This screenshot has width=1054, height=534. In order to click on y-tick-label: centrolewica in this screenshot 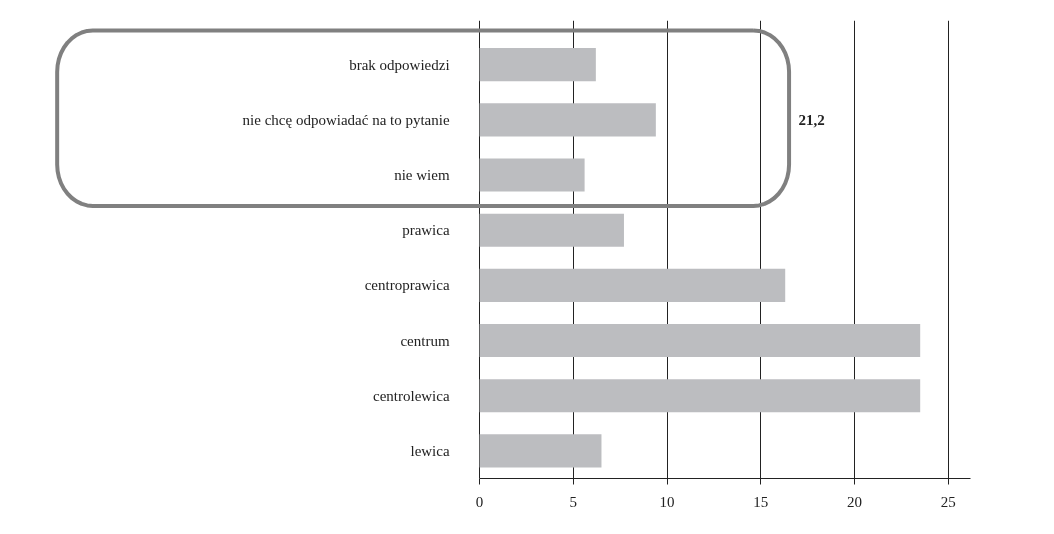, I will do `click(411, 395)`.